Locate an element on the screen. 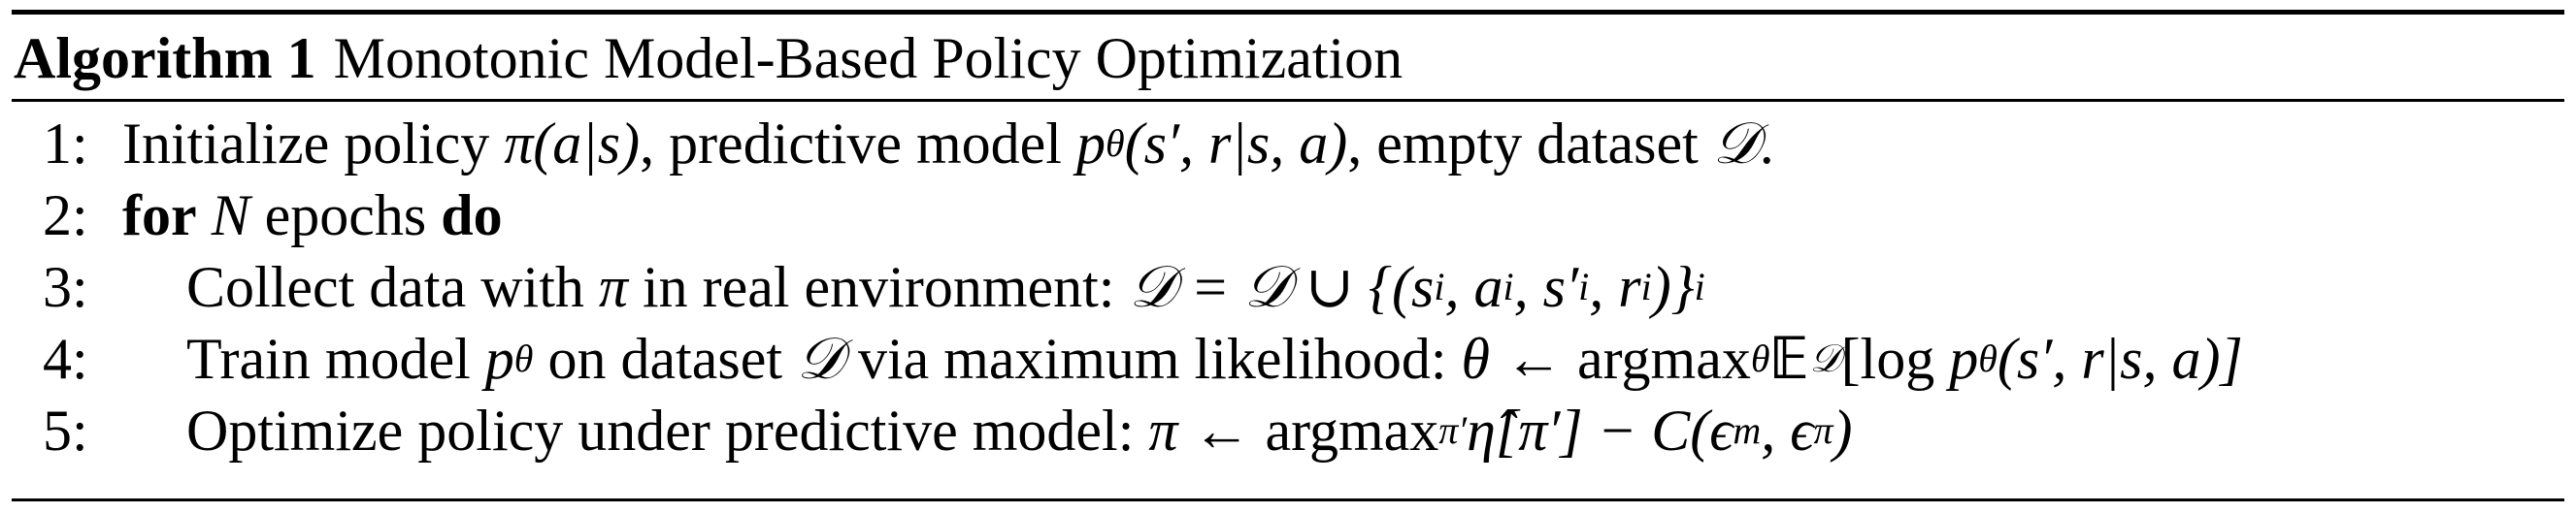 The width and height of the screenshot is (2576, 514). math-s-prime: , s′ is located at coordinates (1546, 286).